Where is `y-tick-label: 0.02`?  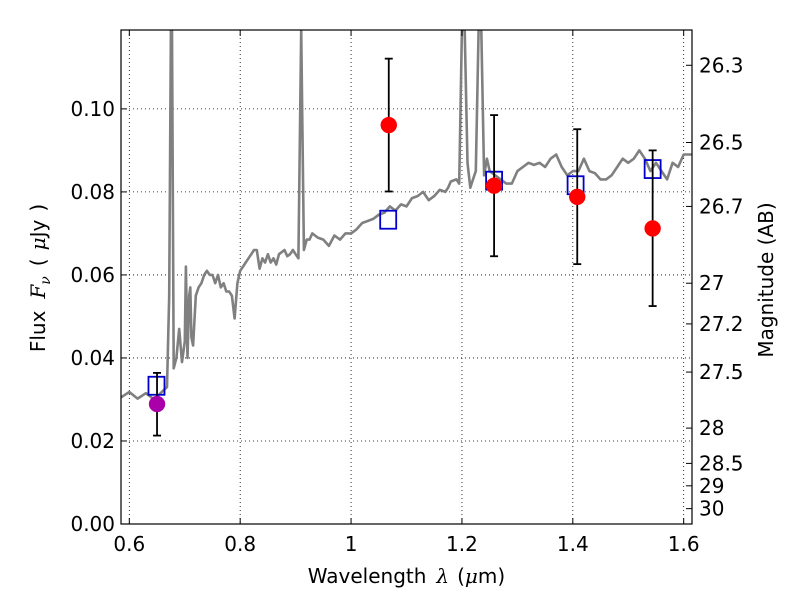 y-tick-label: 0.02 is located at coordinates (92, 441).